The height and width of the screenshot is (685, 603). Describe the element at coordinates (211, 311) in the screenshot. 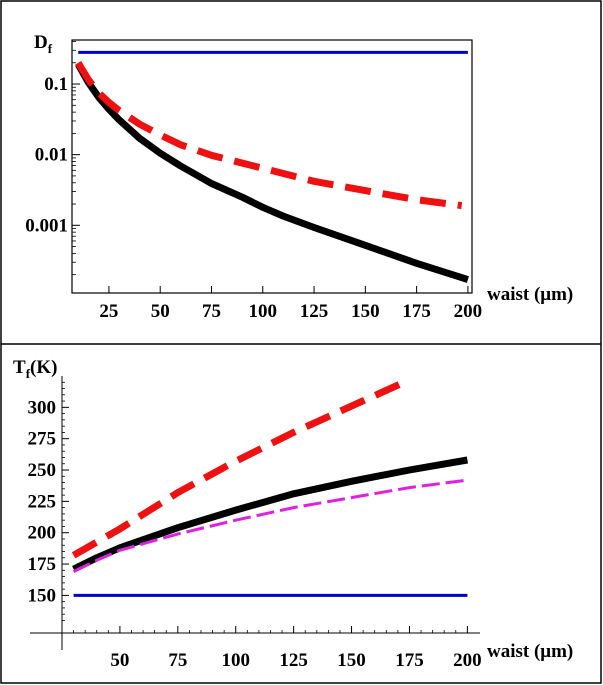

I see `top-xtick-label: 75` at that location.